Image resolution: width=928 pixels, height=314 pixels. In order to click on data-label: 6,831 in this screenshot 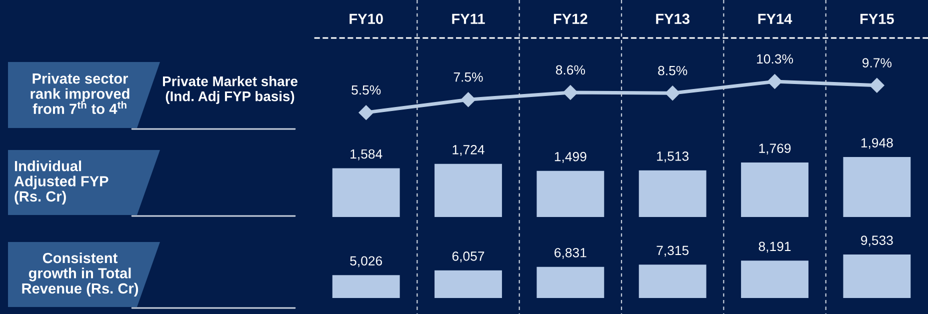, I will do `click(570, 253)`.